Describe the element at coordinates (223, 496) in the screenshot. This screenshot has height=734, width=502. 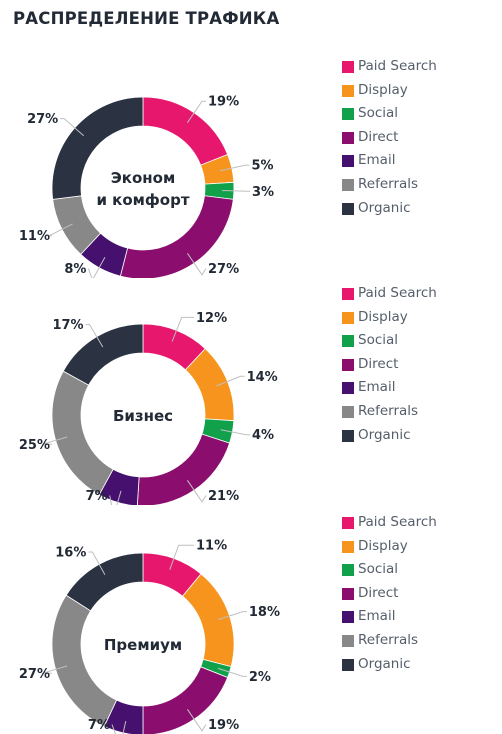
I see `data-label-direct: 21%` at that location.